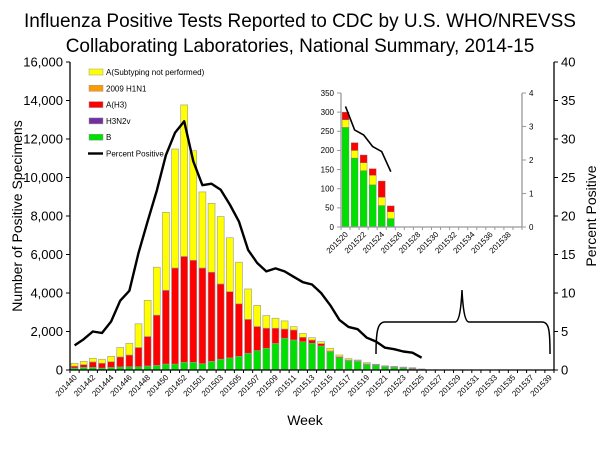 Image resolution: width=600 pixels, height=450 pixels. I want to click on y2-tick-label: 3, so click(531, 126).